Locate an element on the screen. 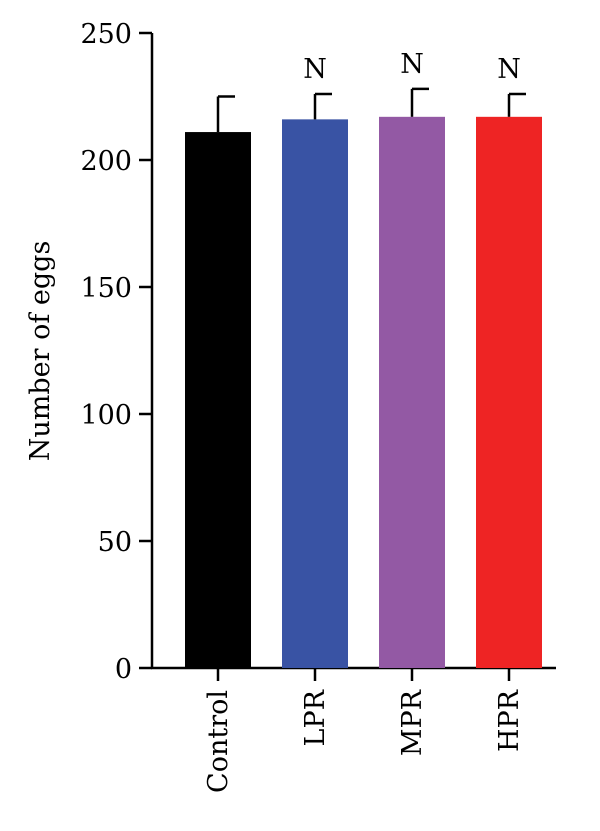  y-tick-label: 50 is located at coordinates (115, 542).